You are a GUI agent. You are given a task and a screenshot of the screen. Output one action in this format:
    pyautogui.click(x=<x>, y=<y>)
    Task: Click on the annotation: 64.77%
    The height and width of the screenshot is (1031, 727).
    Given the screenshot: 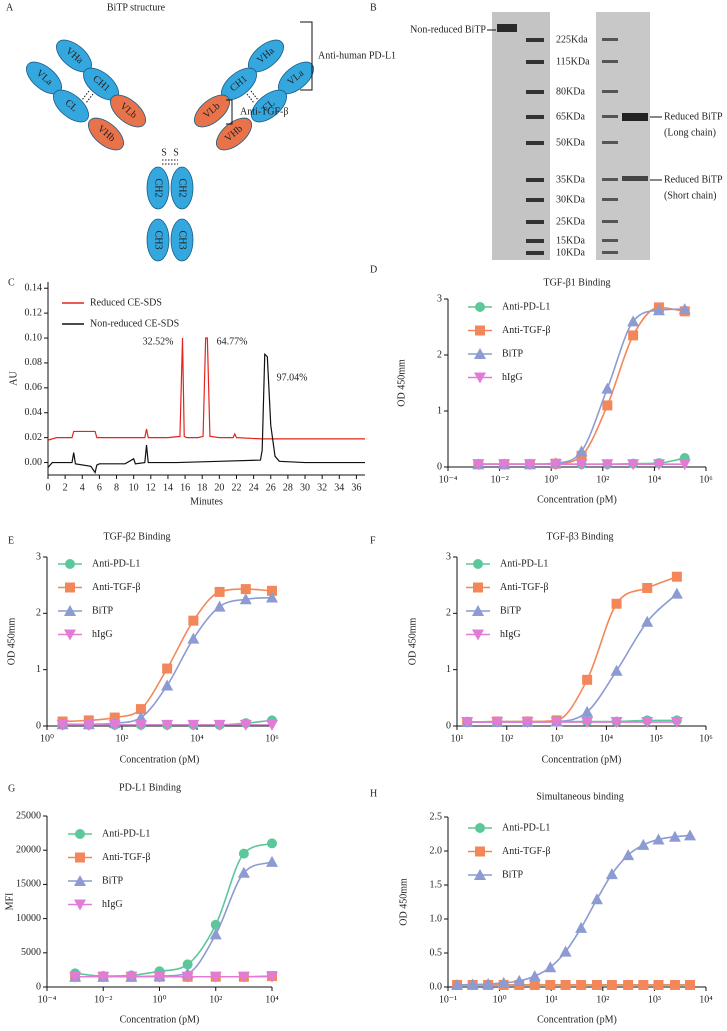 What is the action you would take?
    pyautogui.click(x=232, y=341)
    